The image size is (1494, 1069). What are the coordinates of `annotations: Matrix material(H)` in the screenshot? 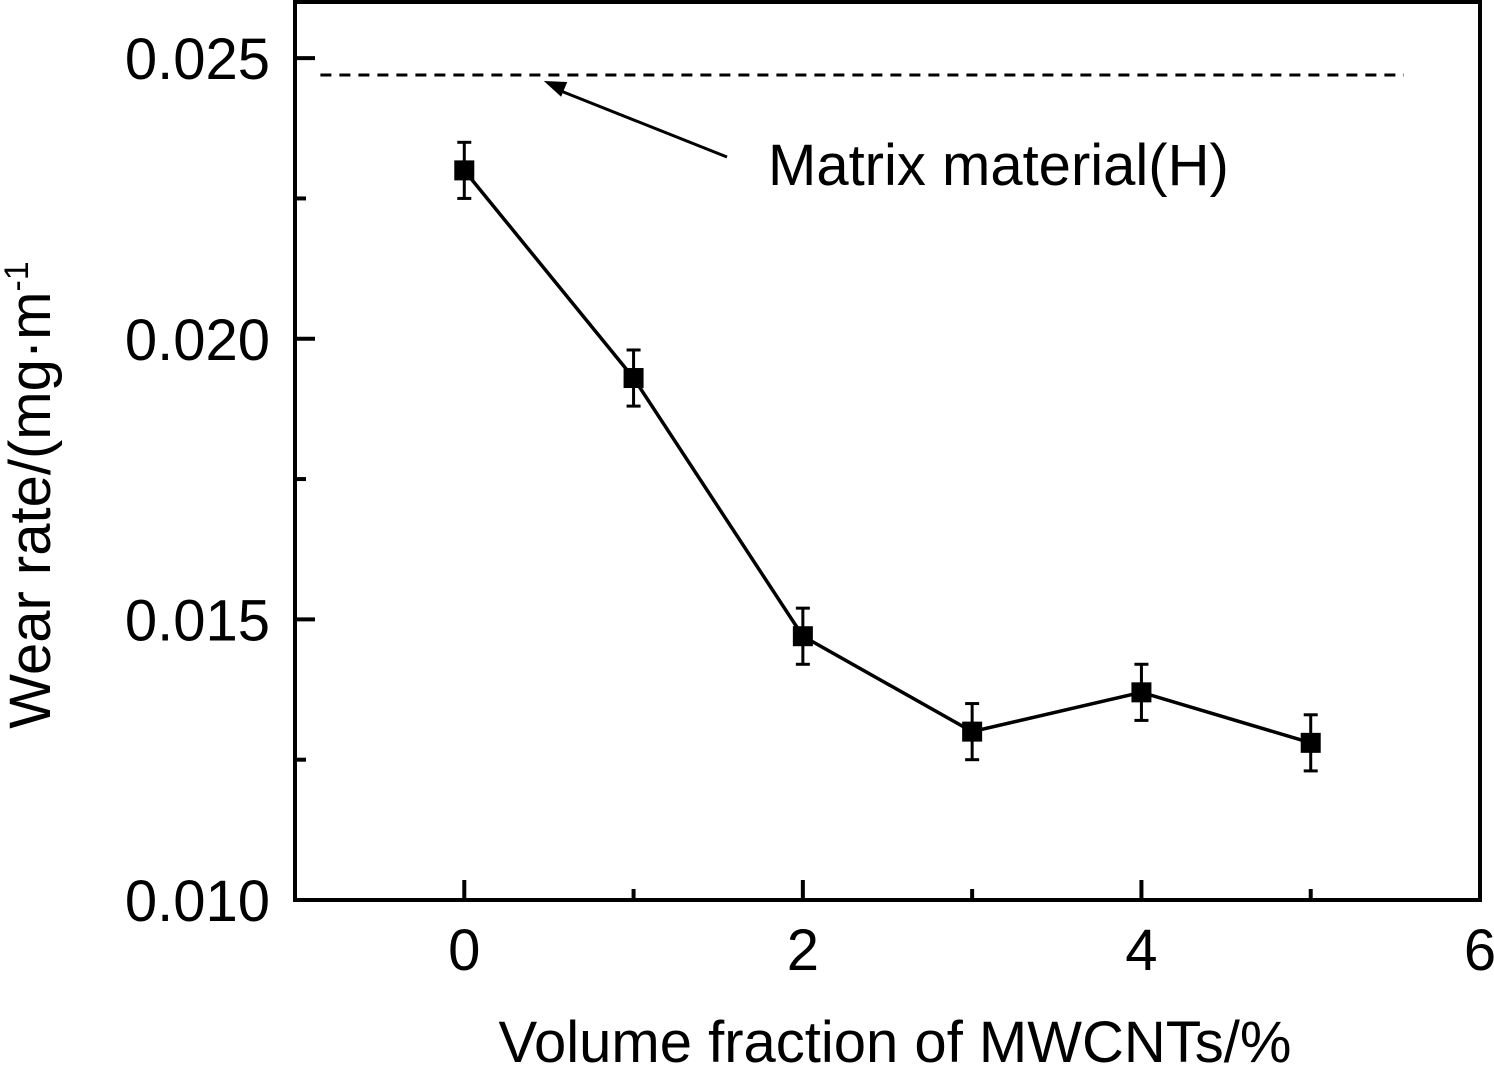 It's located at (886, 139).